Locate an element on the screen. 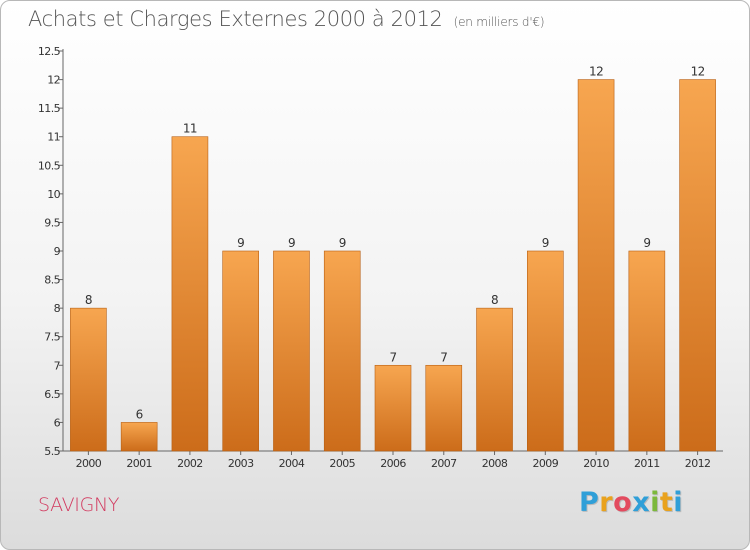 The height and width of the screenshot is (550, 750). logo-letter: t is located at coordinates (666, 502).